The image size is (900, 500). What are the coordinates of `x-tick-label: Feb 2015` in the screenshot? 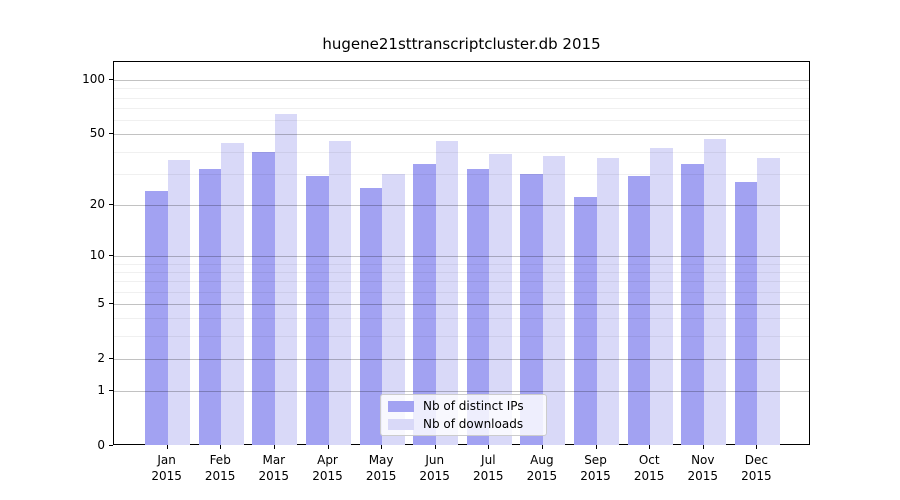 It's located at (220, 468).